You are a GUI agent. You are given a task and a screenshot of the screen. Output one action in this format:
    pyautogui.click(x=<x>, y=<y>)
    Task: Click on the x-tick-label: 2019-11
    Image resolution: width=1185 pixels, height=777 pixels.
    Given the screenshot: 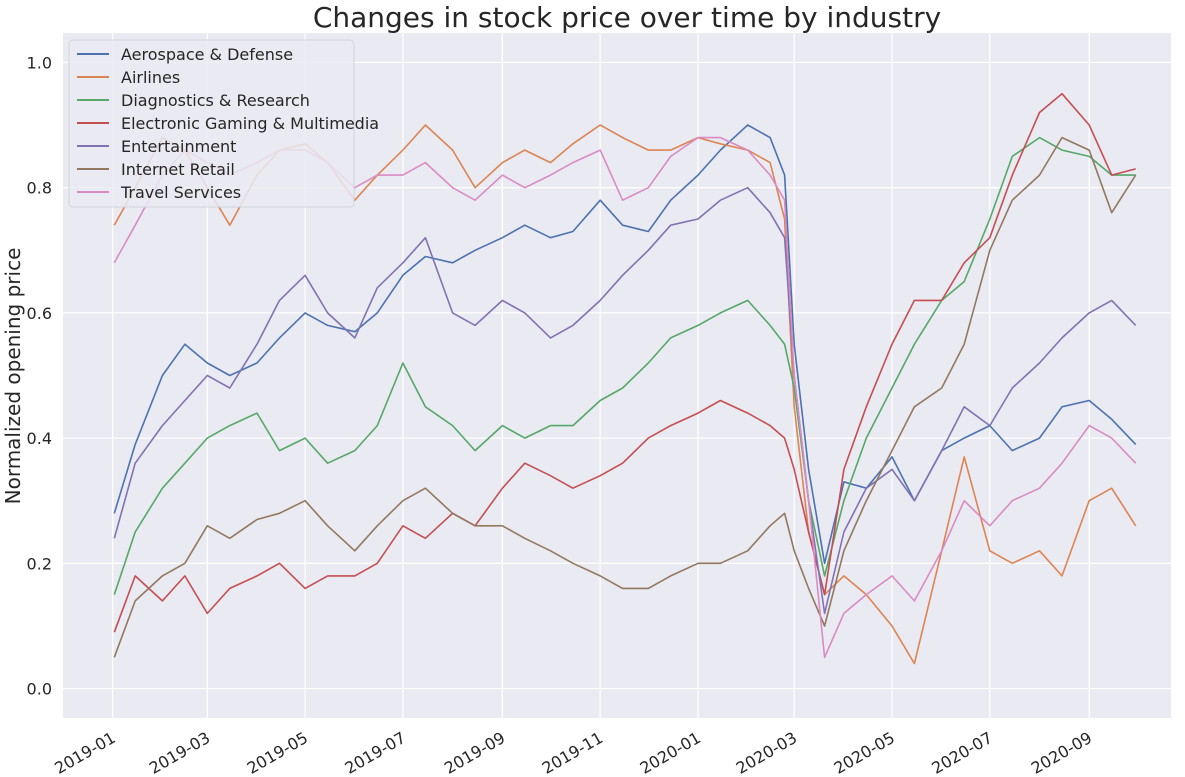 What is the action you would take?
    pyautogui.click(x=572, y=752)
    